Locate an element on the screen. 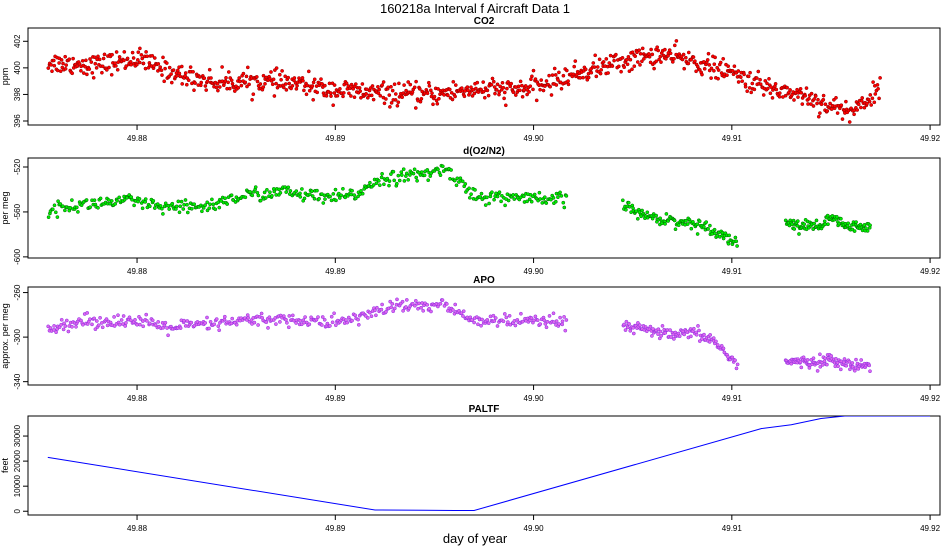 The width and height of the screenshot is (950, 550). y-tick-label: 0 is located at coordinates (17, 510).